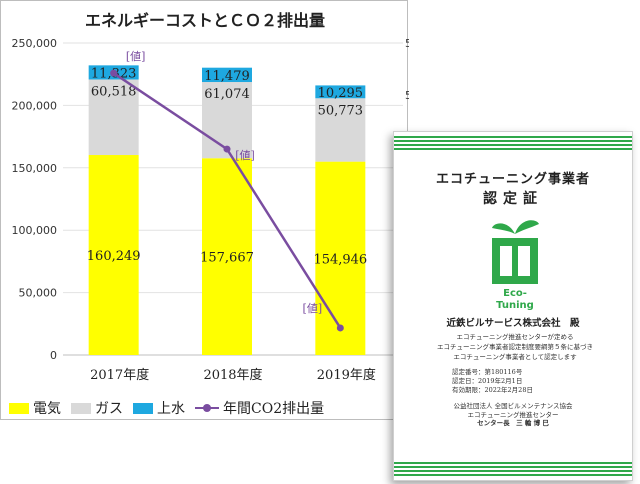 Image resolution: width=640 pixels, height=484 pixels. I want to click on certificate-heading: エコチューニング事業者, so click(512, 179).